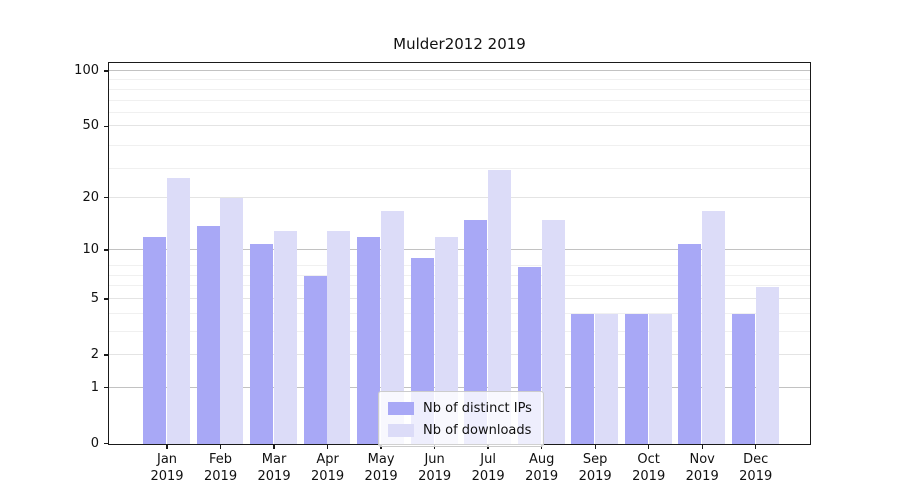  Describe the element at coordinates (369, 340) in the screenshot. I see `bar-nb-of-distinct-ips-may` at that location.